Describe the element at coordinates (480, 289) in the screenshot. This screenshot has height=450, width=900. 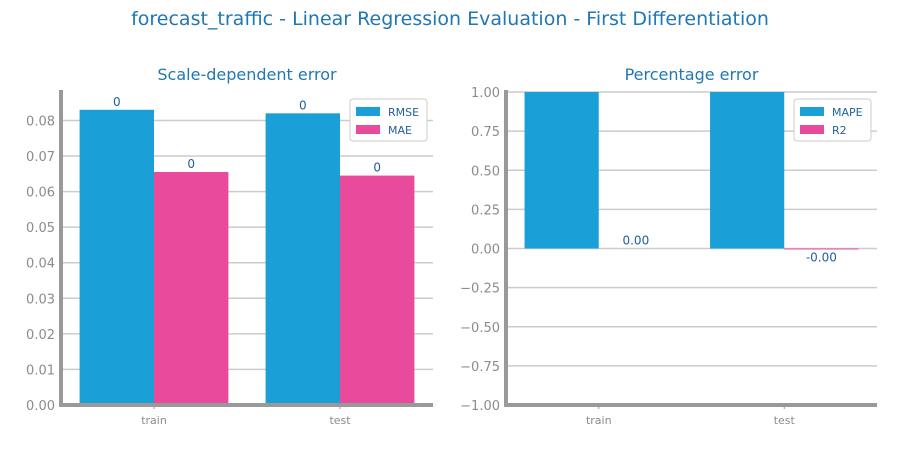
I see `y-tick-label: −0.25` at that location.